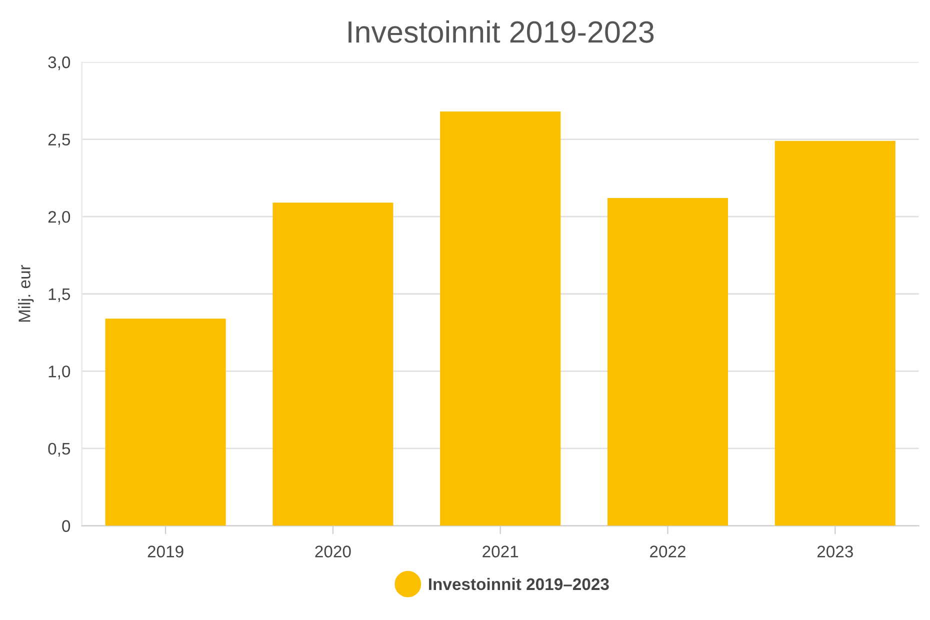 The width and height of the screenshot is (930, 620). I want to click on y-tick-label: 1,5, so click(59, 295).